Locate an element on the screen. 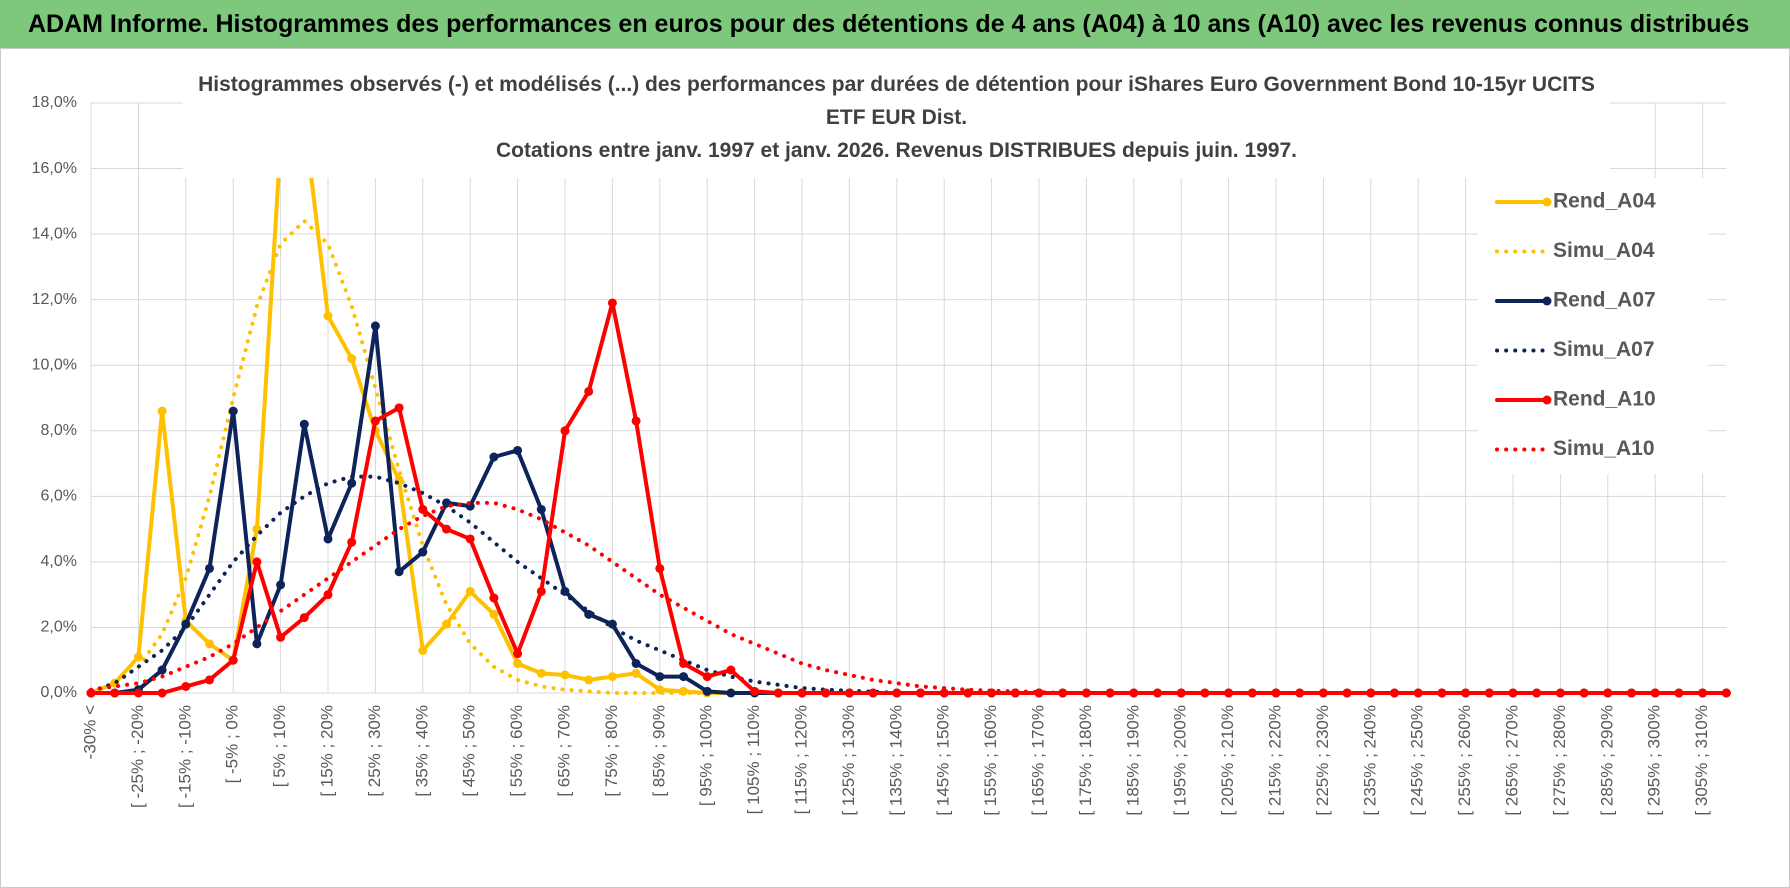 The height and width of the screenshot is (888, 1790). x-tick-label: [ 215% ; 220% is located at coordinates (1274, 760).